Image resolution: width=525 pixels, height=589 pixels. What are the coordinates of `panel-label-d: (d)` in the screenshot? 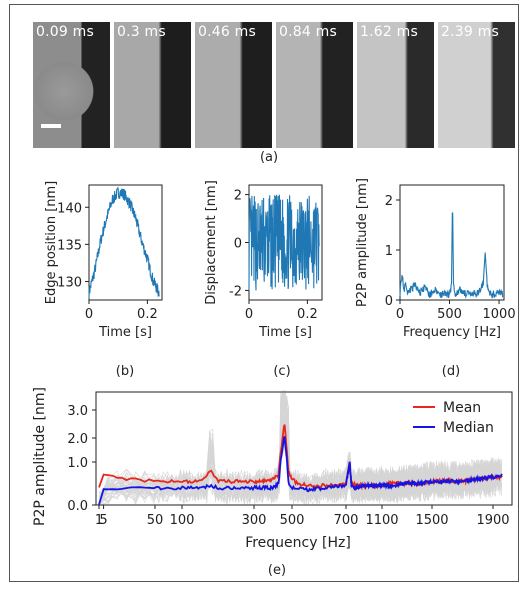 It's located at (451, 371).